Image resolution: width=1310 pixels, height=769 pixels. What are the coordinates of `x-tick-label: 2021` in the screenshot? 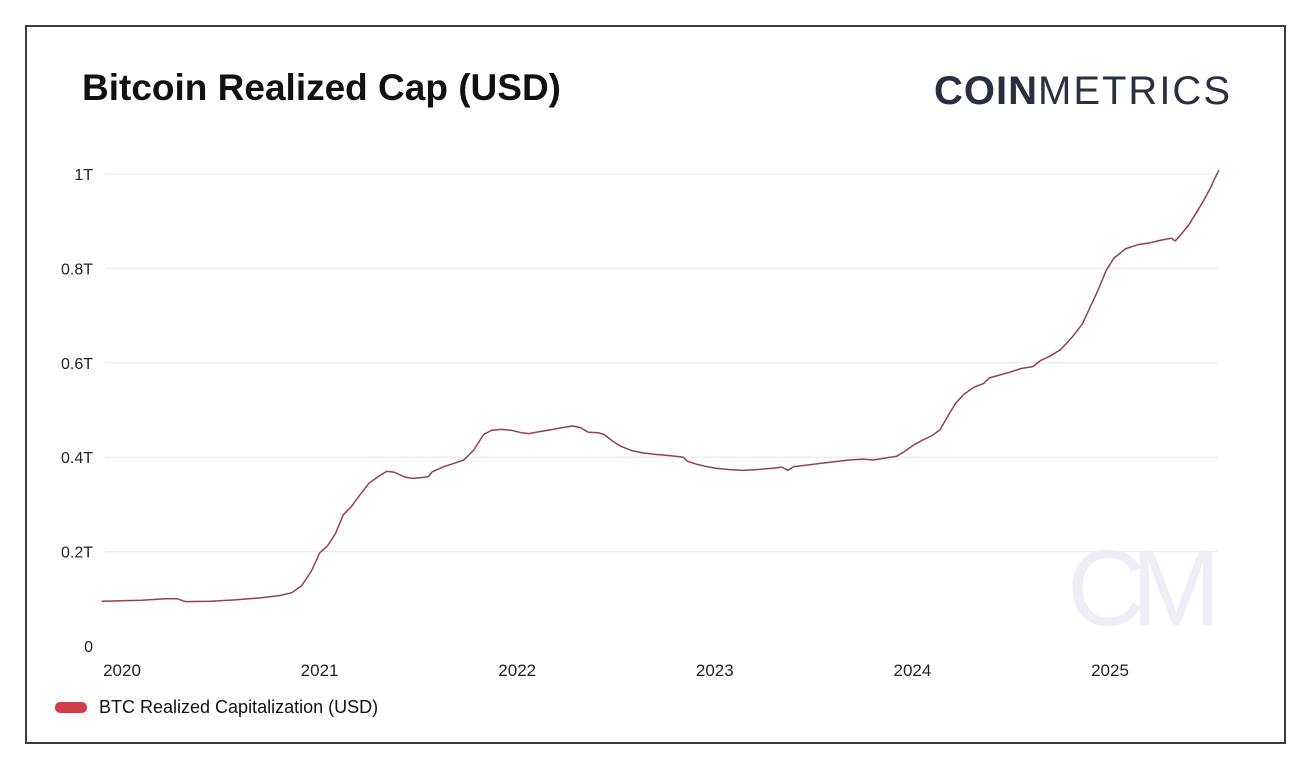 It's located at (320, 670).